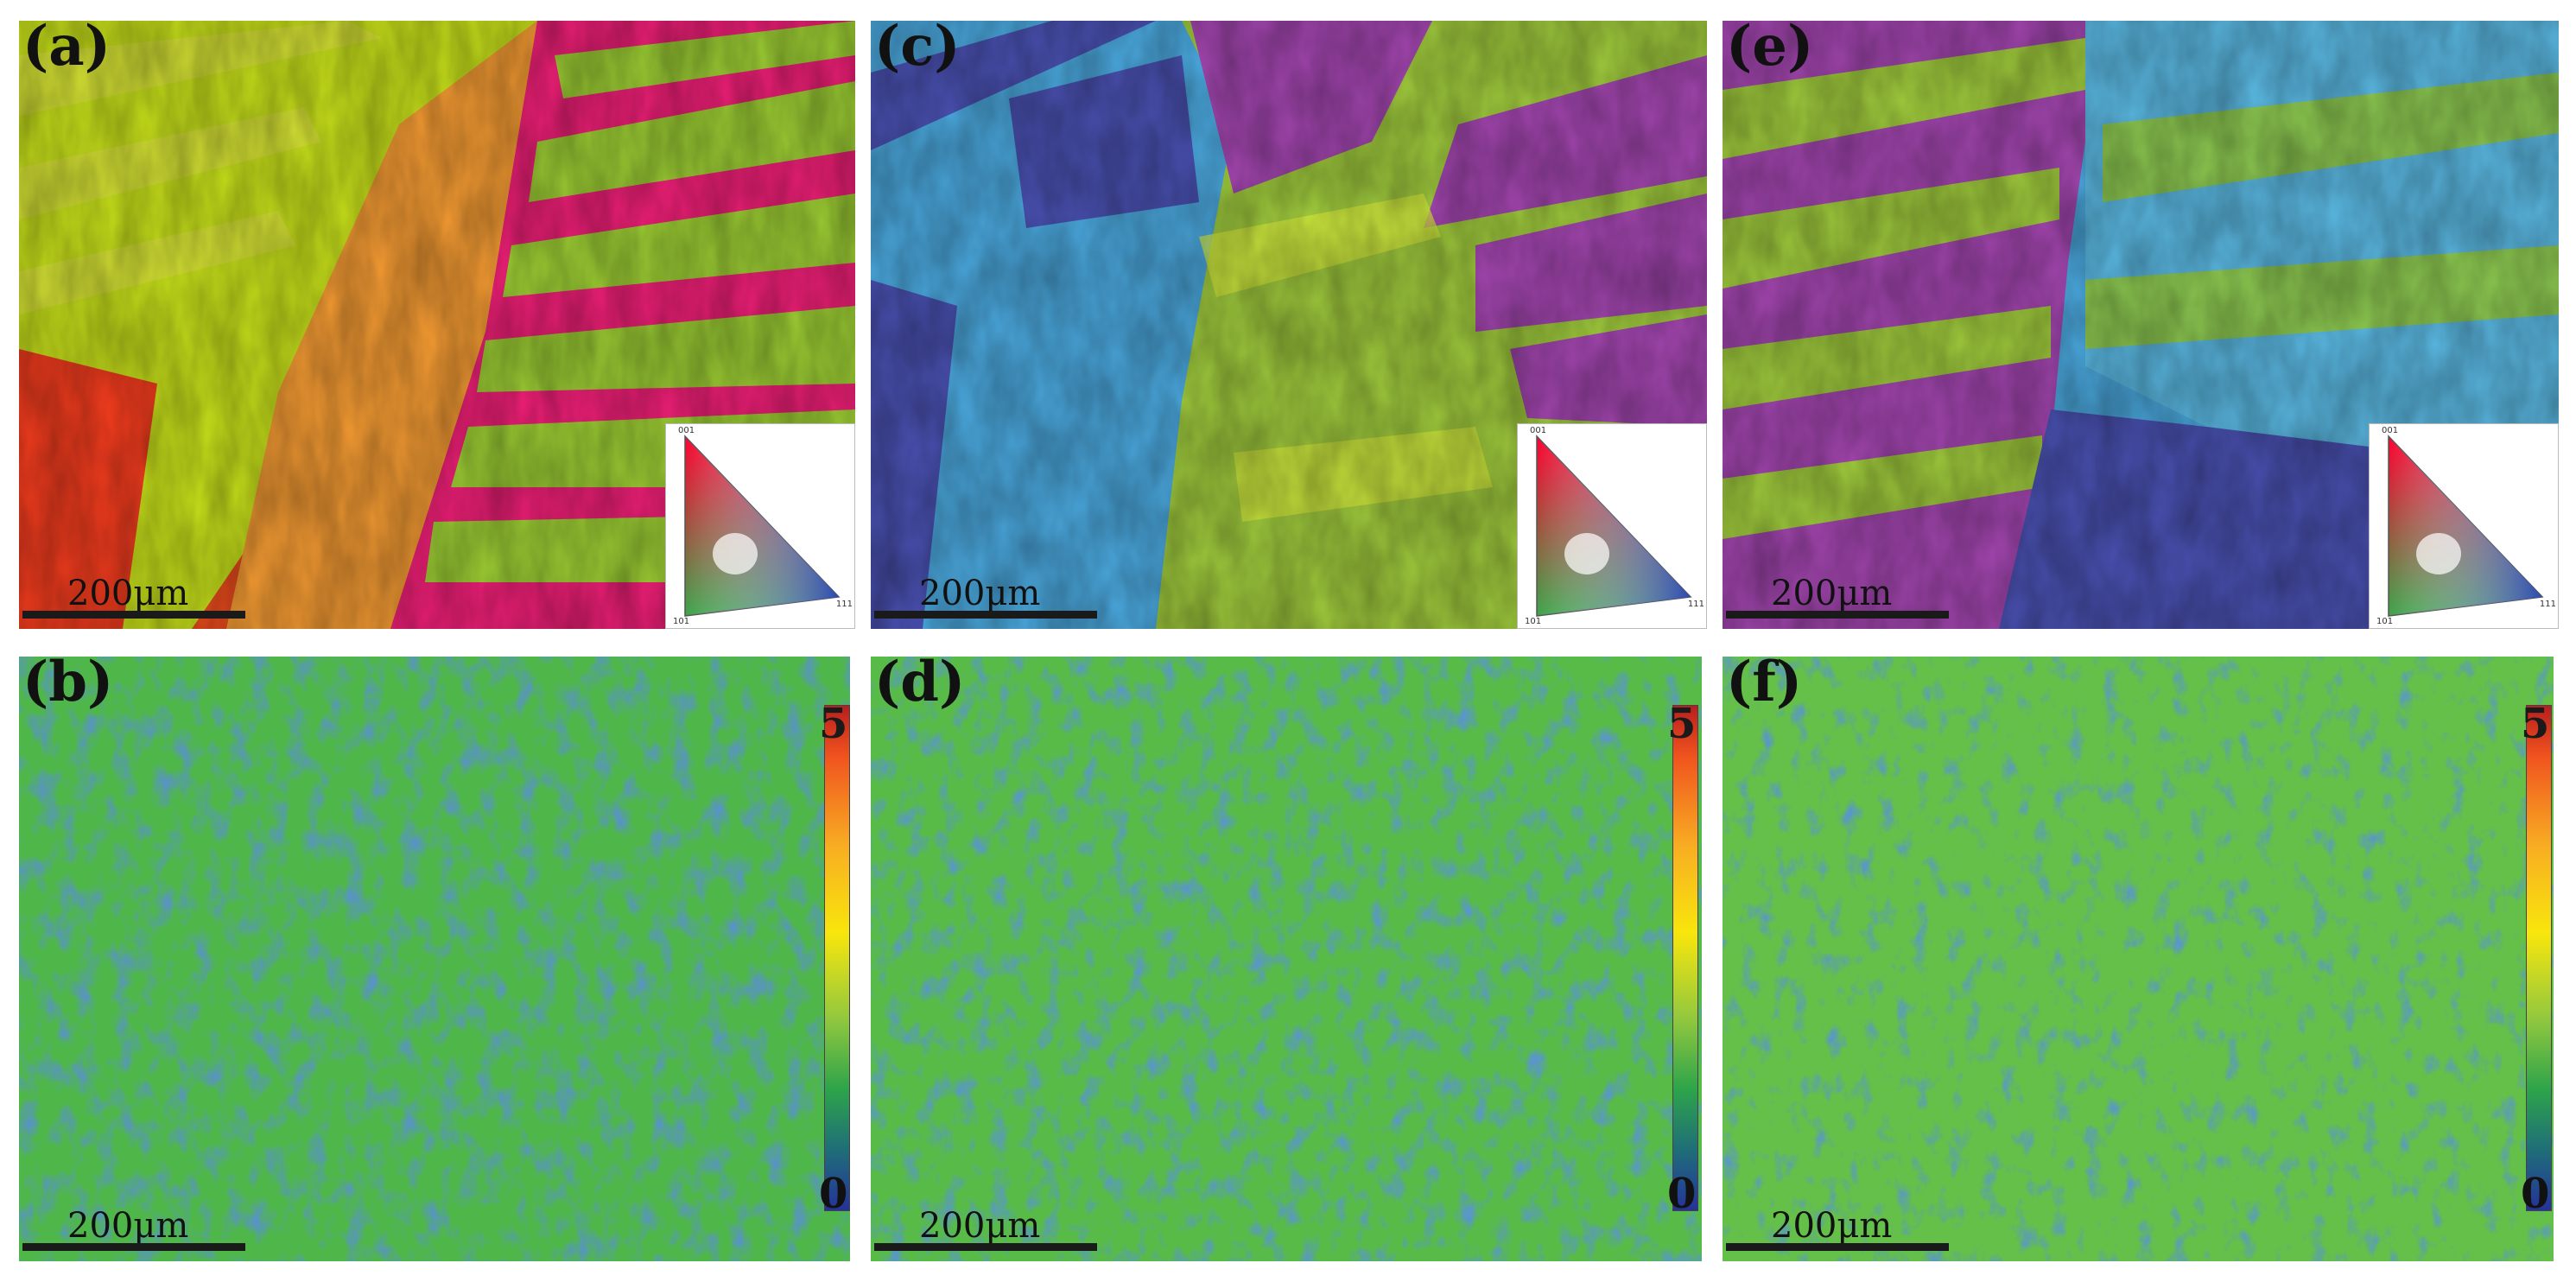 This screenshot has width=2576, height=1282. What do you see at coordinates (66, 50) in the screenshot?
I see `panel-label: (a)` at bounding box center [66, 50].